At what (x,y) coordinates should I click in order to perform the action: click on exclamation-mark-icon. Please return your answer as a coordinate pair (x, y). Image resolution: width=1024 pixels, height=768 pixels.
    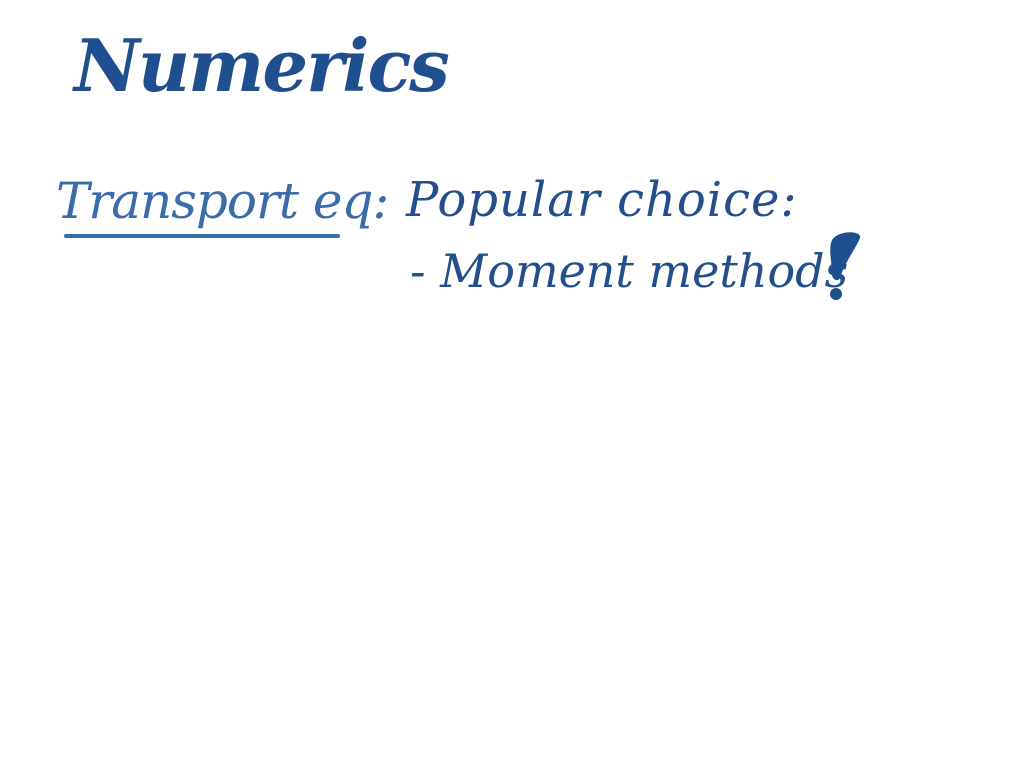
    Looking at the image, I should click on (845, 266).